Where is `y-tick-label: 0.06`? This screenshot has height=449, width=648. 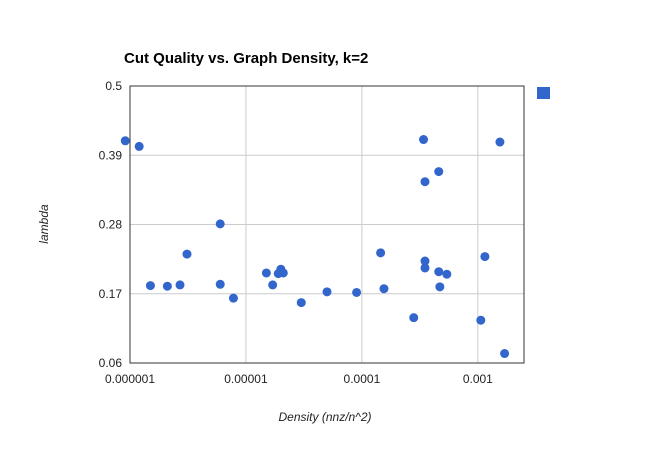 y-tick-label: 0.06 is located at coordinates (111, 363).